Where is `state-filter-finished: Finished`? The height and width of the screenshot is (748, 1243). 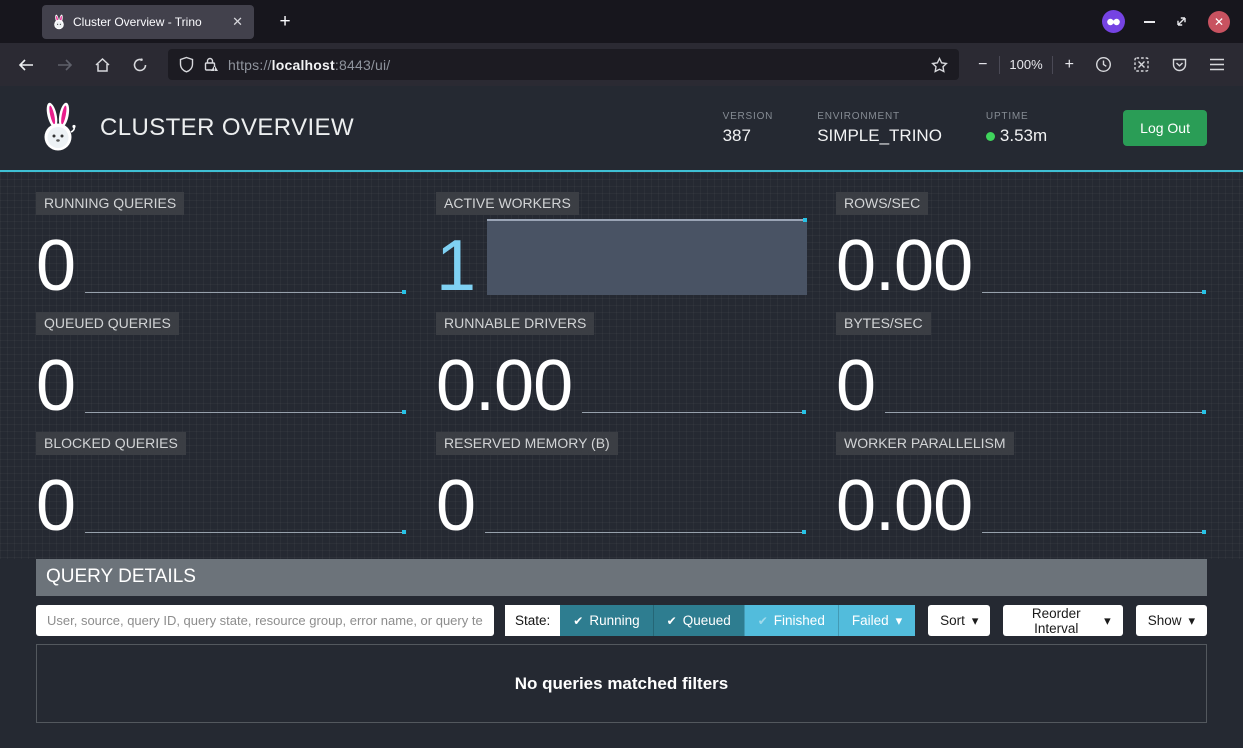 state-filter-finished: Finished is located at coordinates (790, 620).